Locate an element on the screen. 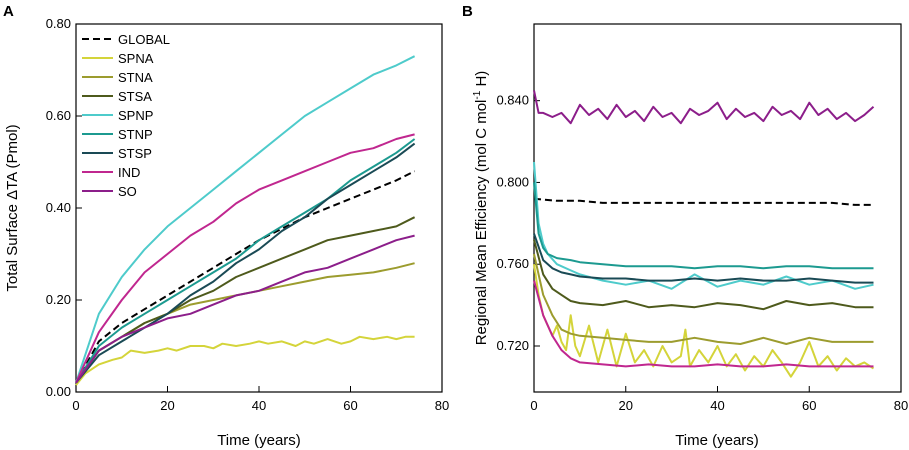  y-tick-label: 0.60 is located at coordinates (58, 115).